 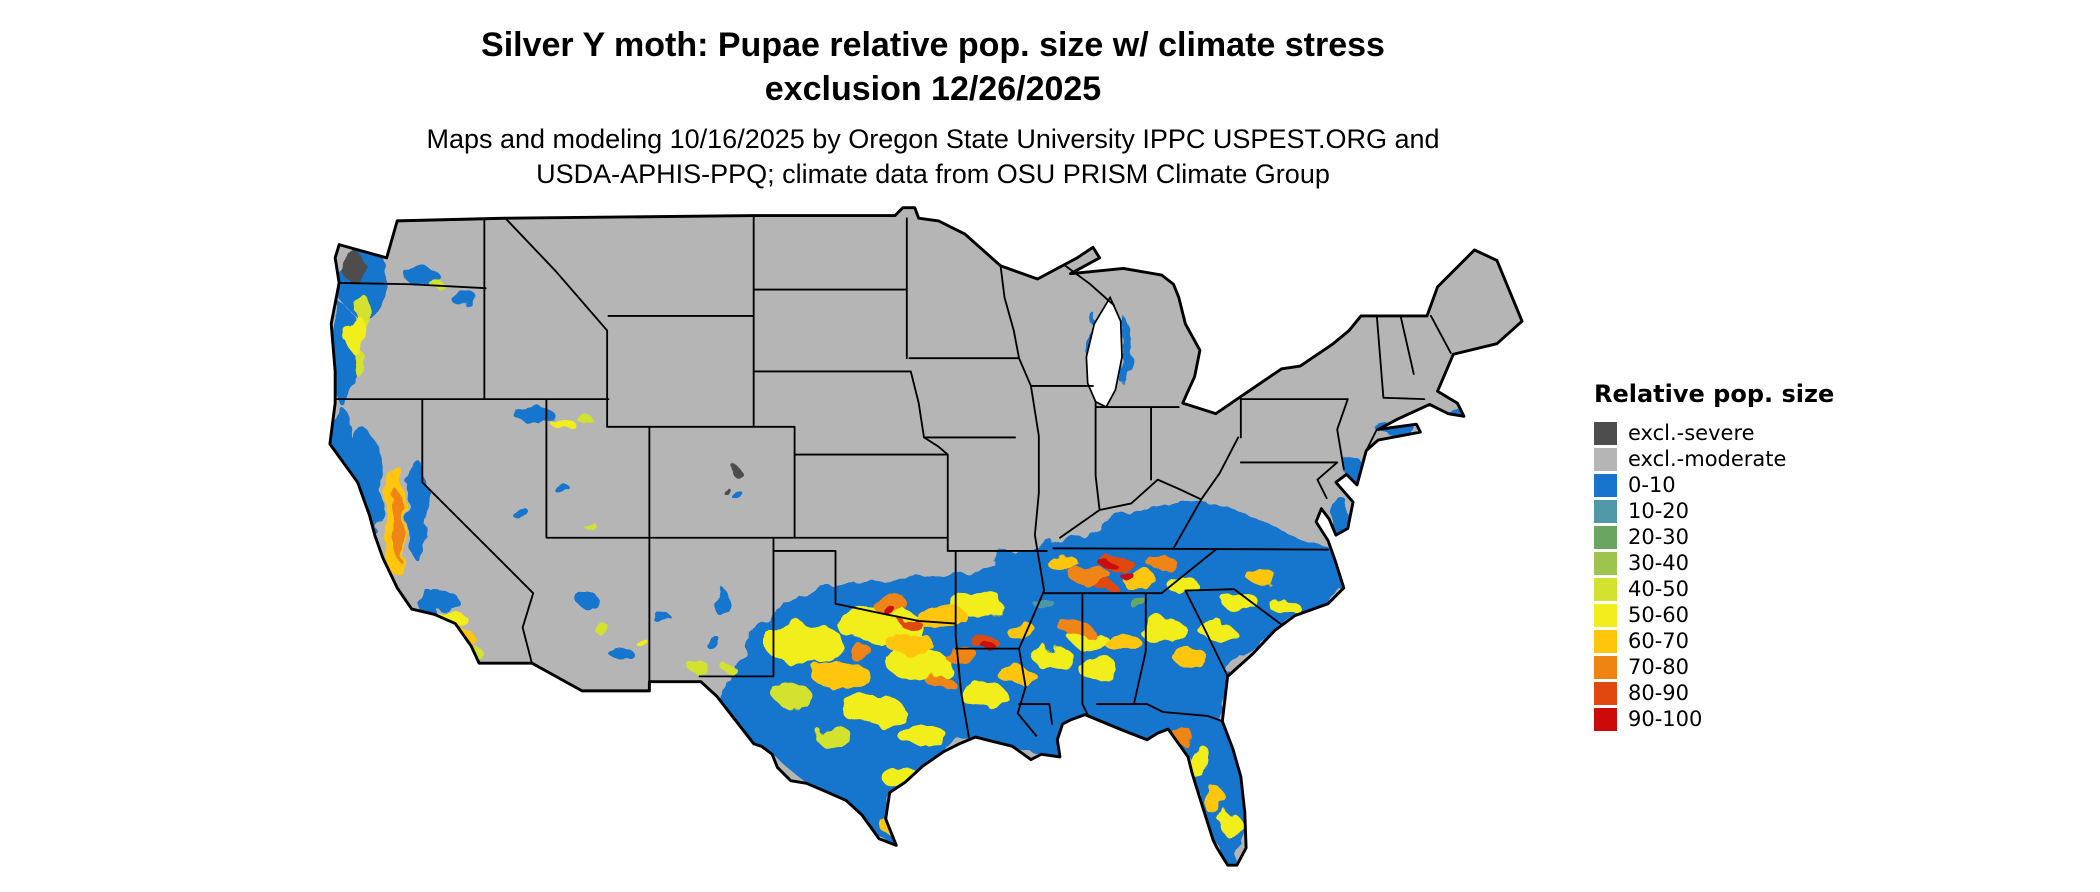 I want to click on legend-item: 90-100, so click(x=1714, y=719).